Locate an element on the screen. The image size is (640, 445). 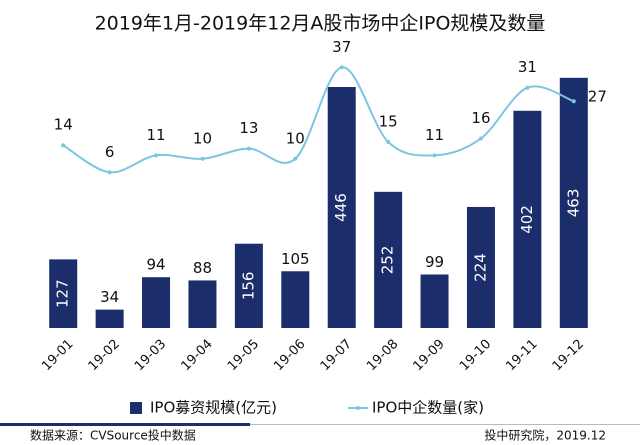
legend-label: IPO募资规模(亿元) is located at coordinates (213, 408).